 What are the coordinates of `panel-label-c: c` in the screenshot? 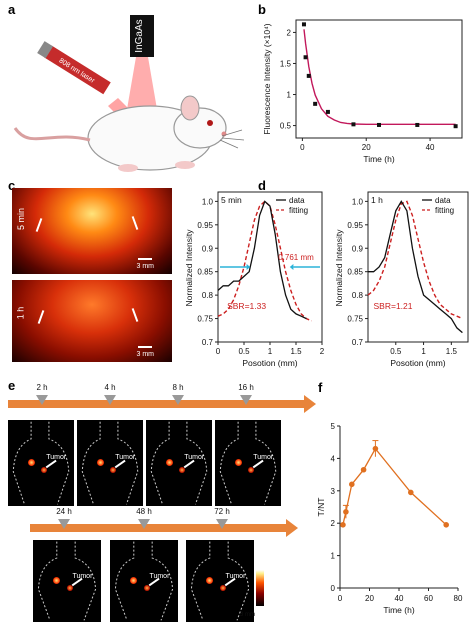 It's located at (12, 185).